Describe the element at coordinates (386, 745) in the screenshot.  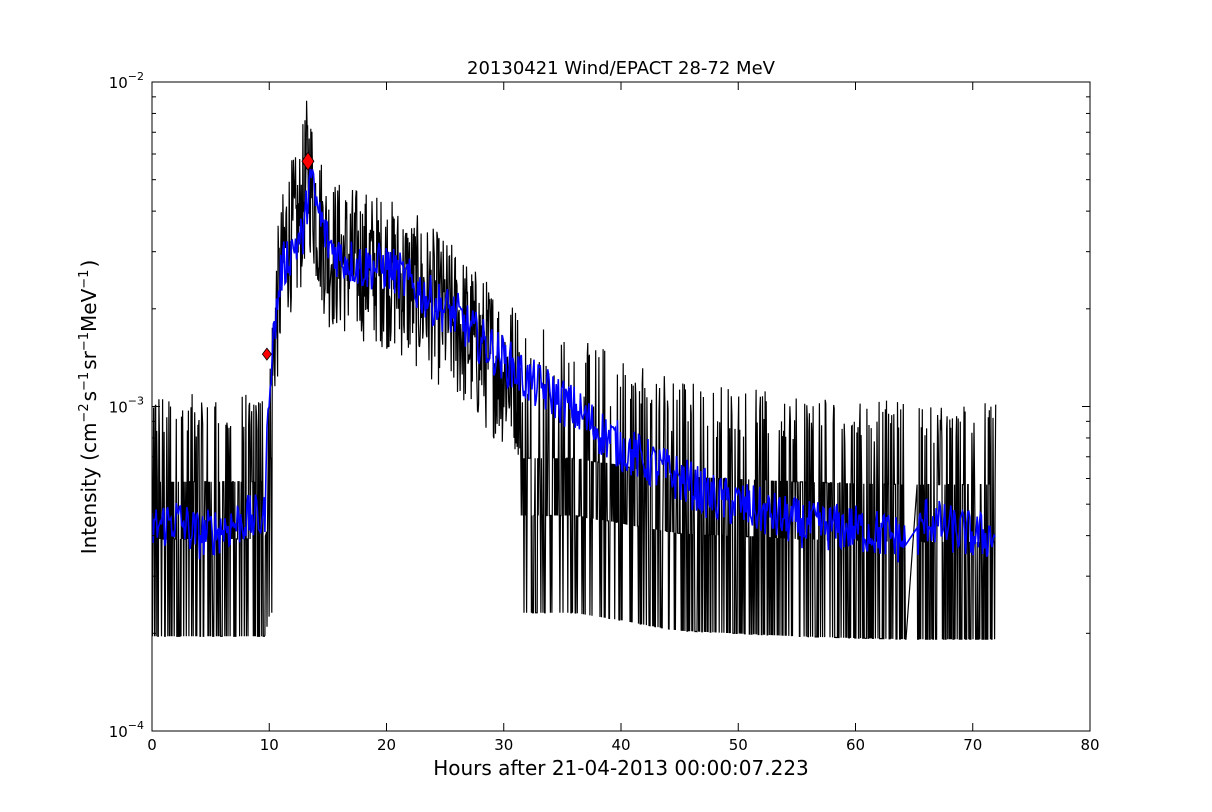
I see `x-tick-label-20: 20` at that location.